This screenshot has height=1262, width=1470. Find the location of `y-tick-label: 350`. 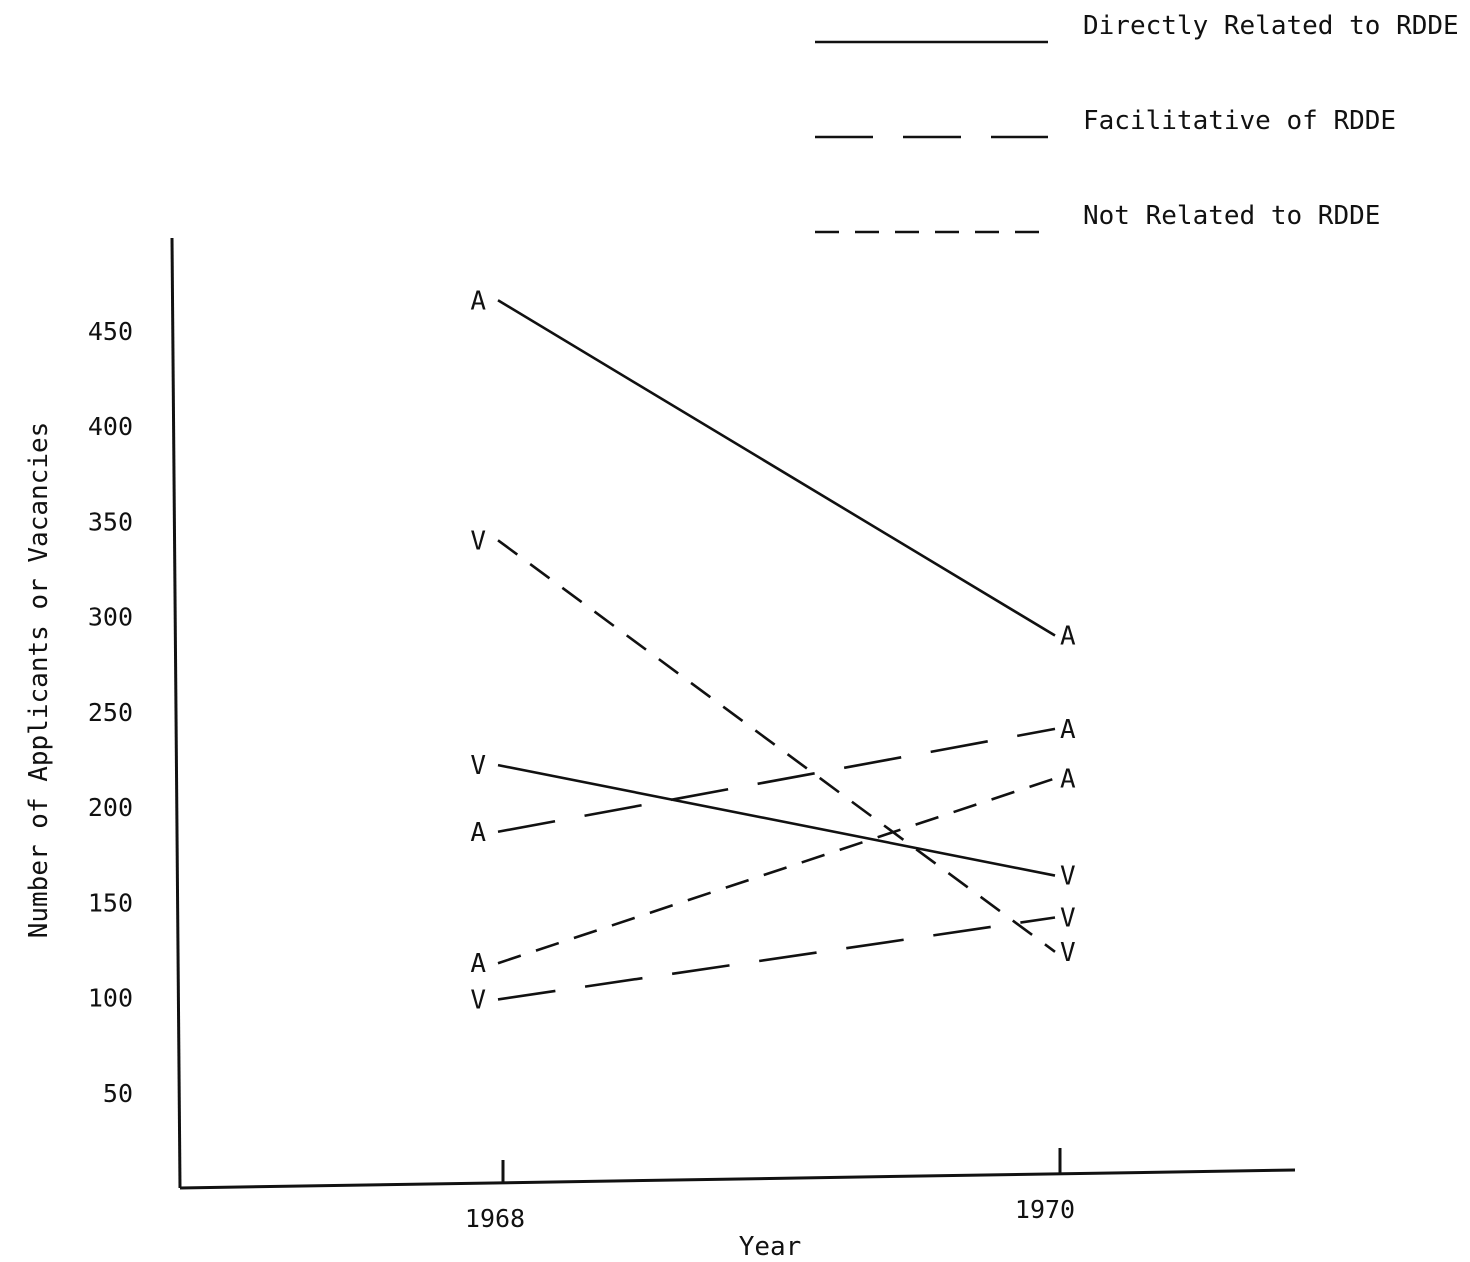

y-tick-label: 350 is located at coordinates (110, 521).